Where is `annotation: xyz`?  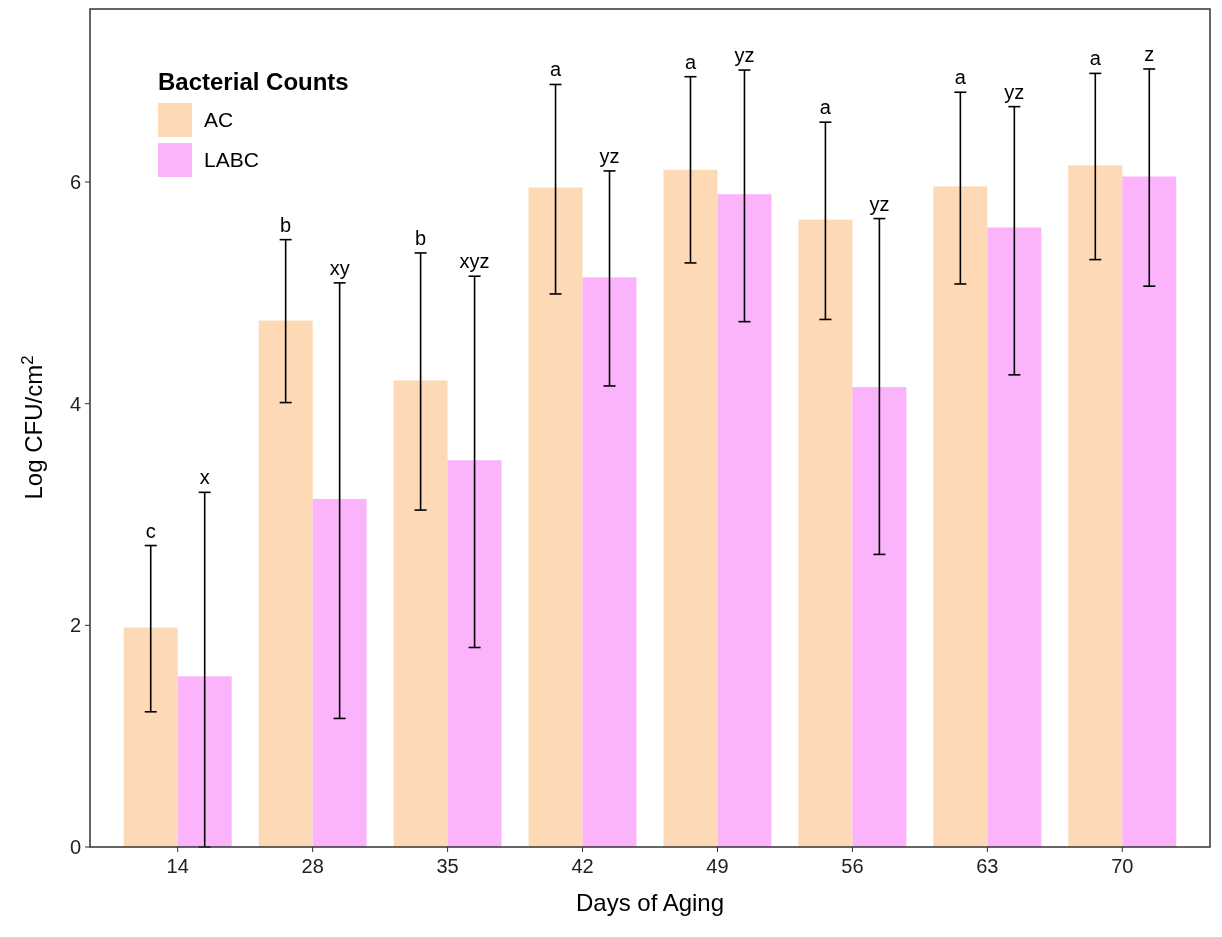
annotation: xyz is located at coordinates (474, 261).